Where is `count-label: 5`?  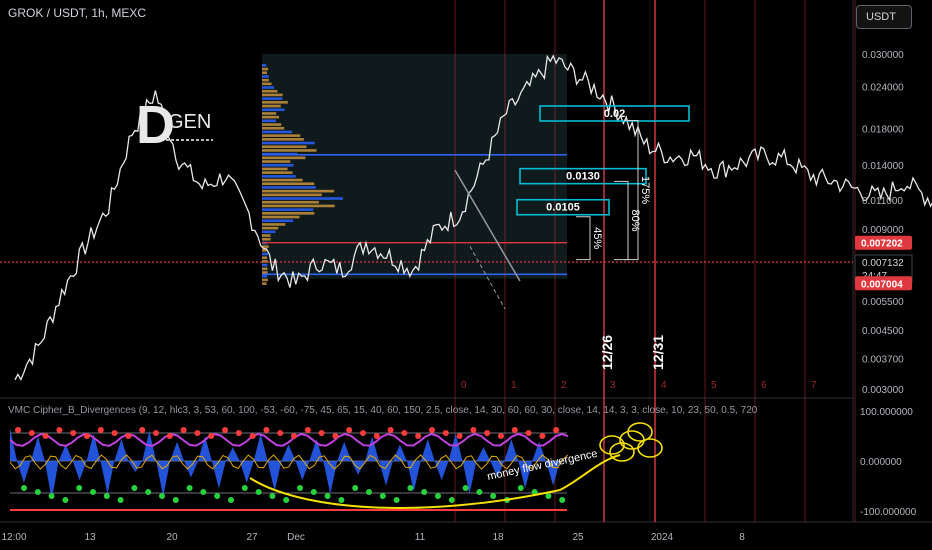 count-label: 5 is located at coordinates (714, 385).